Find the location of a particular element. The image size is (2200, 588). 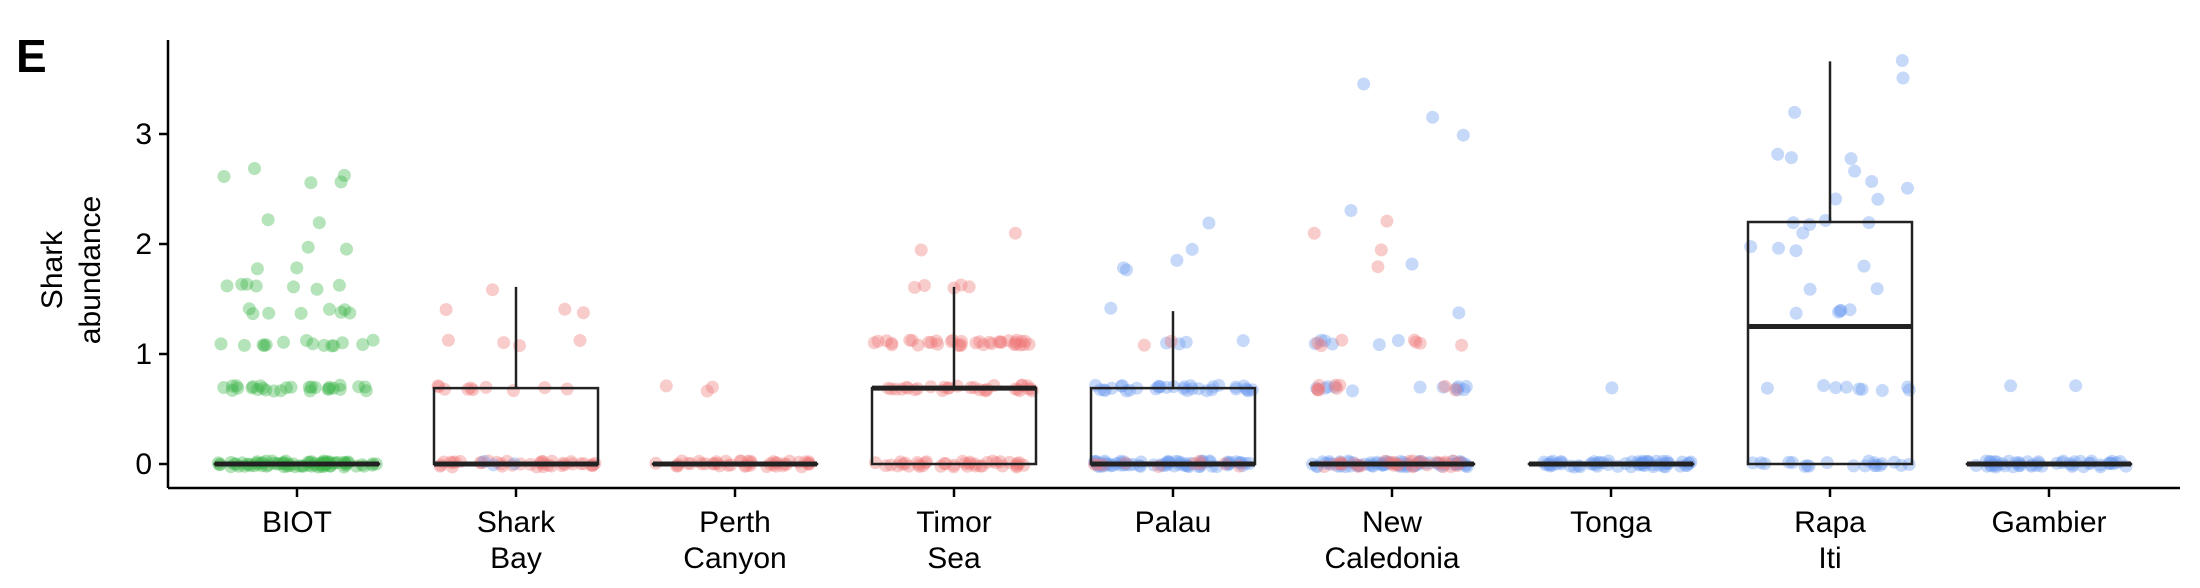

x-tick-label-perth-canyon: Perth is located at coordinates (735, 522).